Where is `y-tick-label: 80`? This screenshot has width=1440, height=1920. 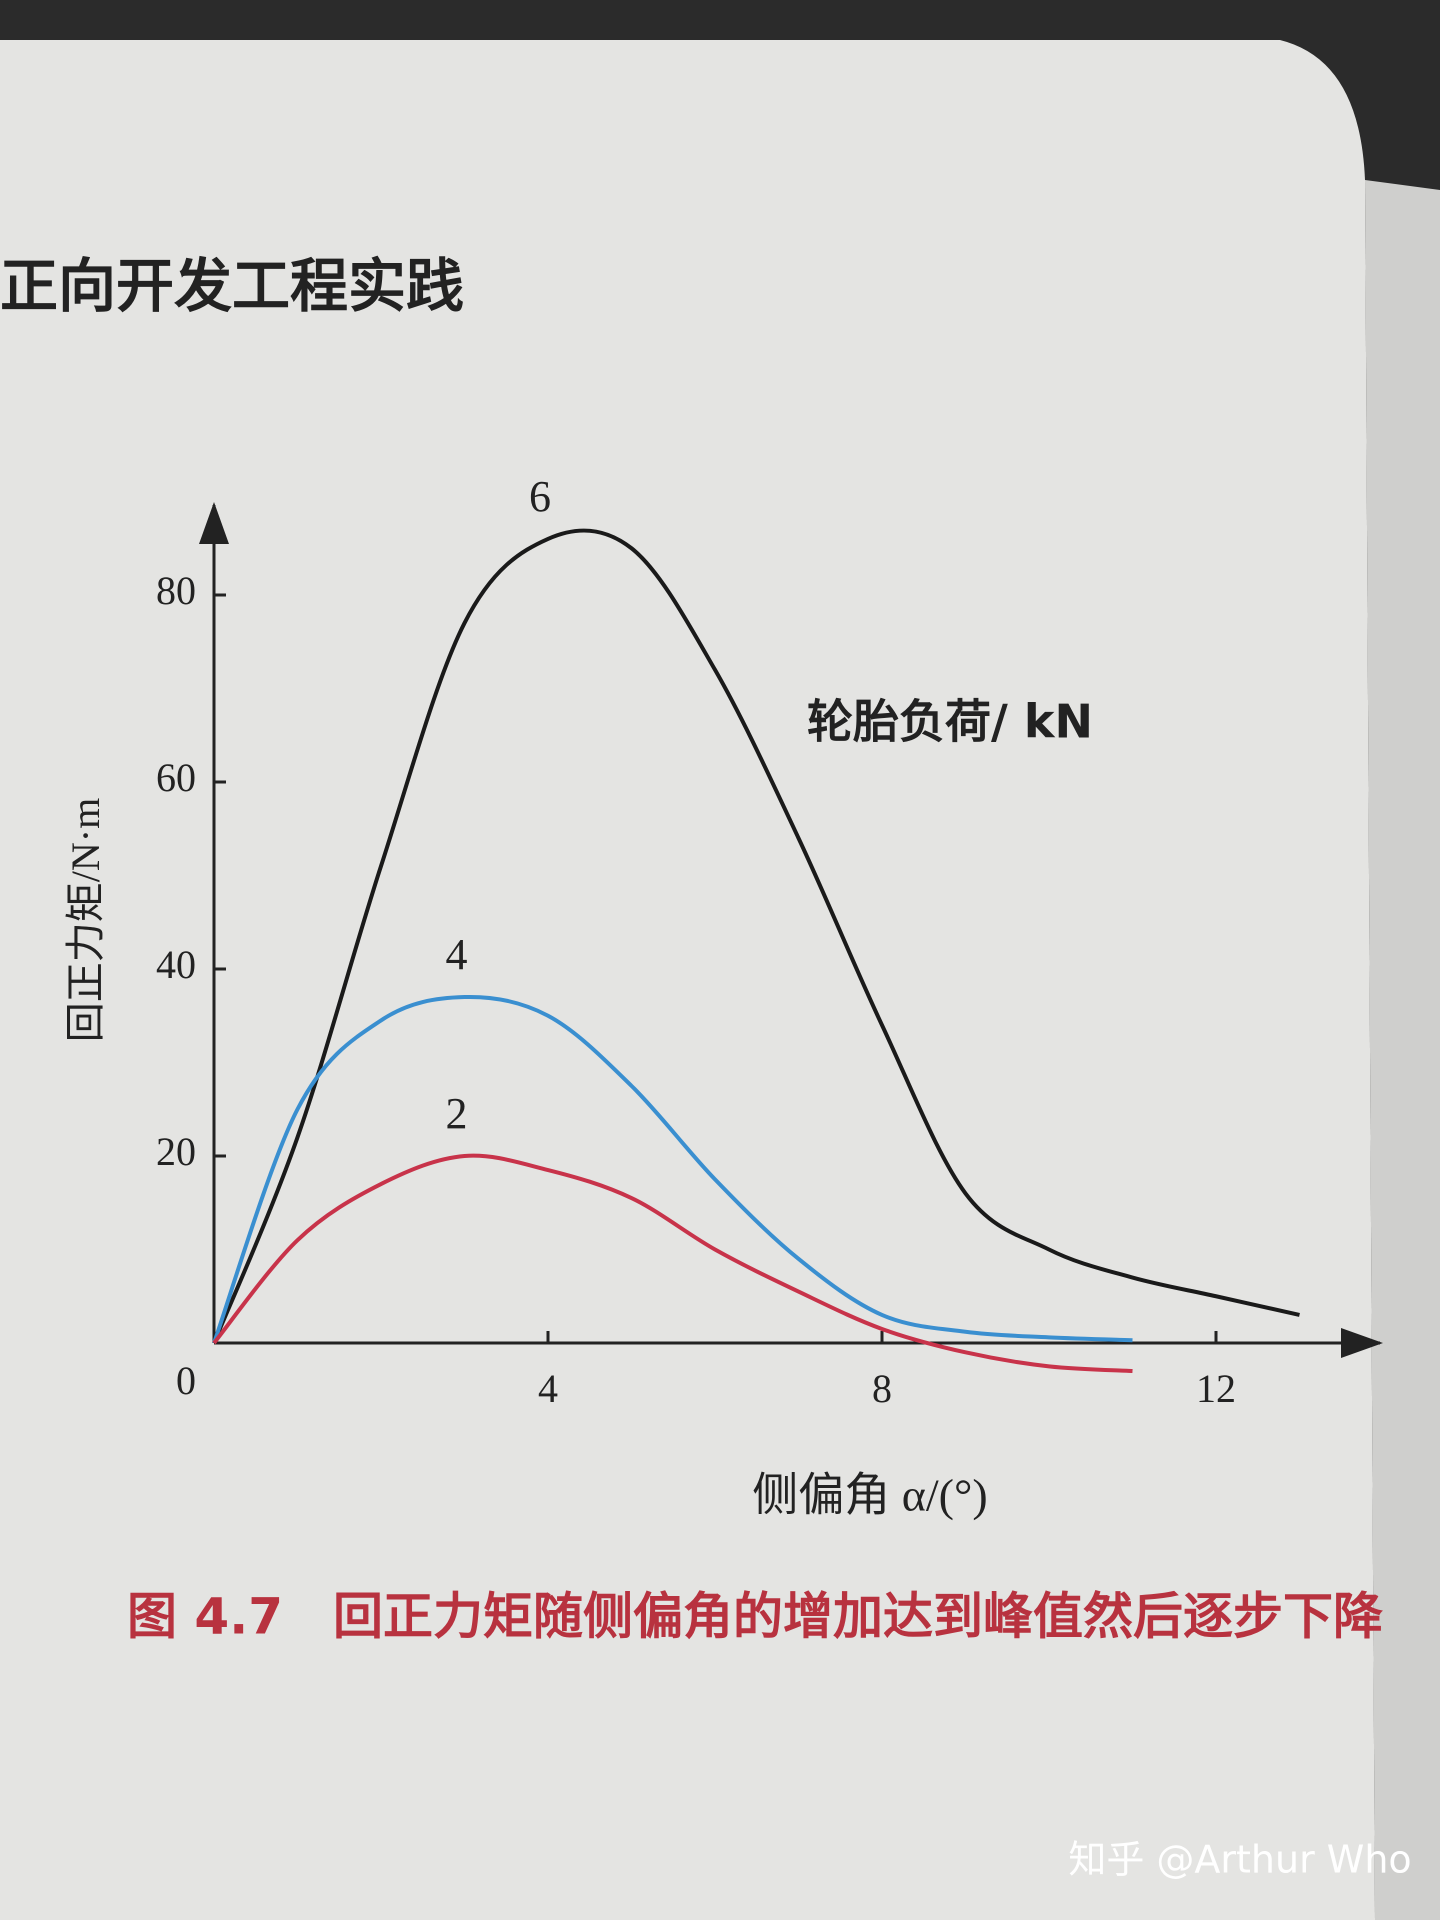
y-tick-label: 80 is located at coordinates (176, 590).